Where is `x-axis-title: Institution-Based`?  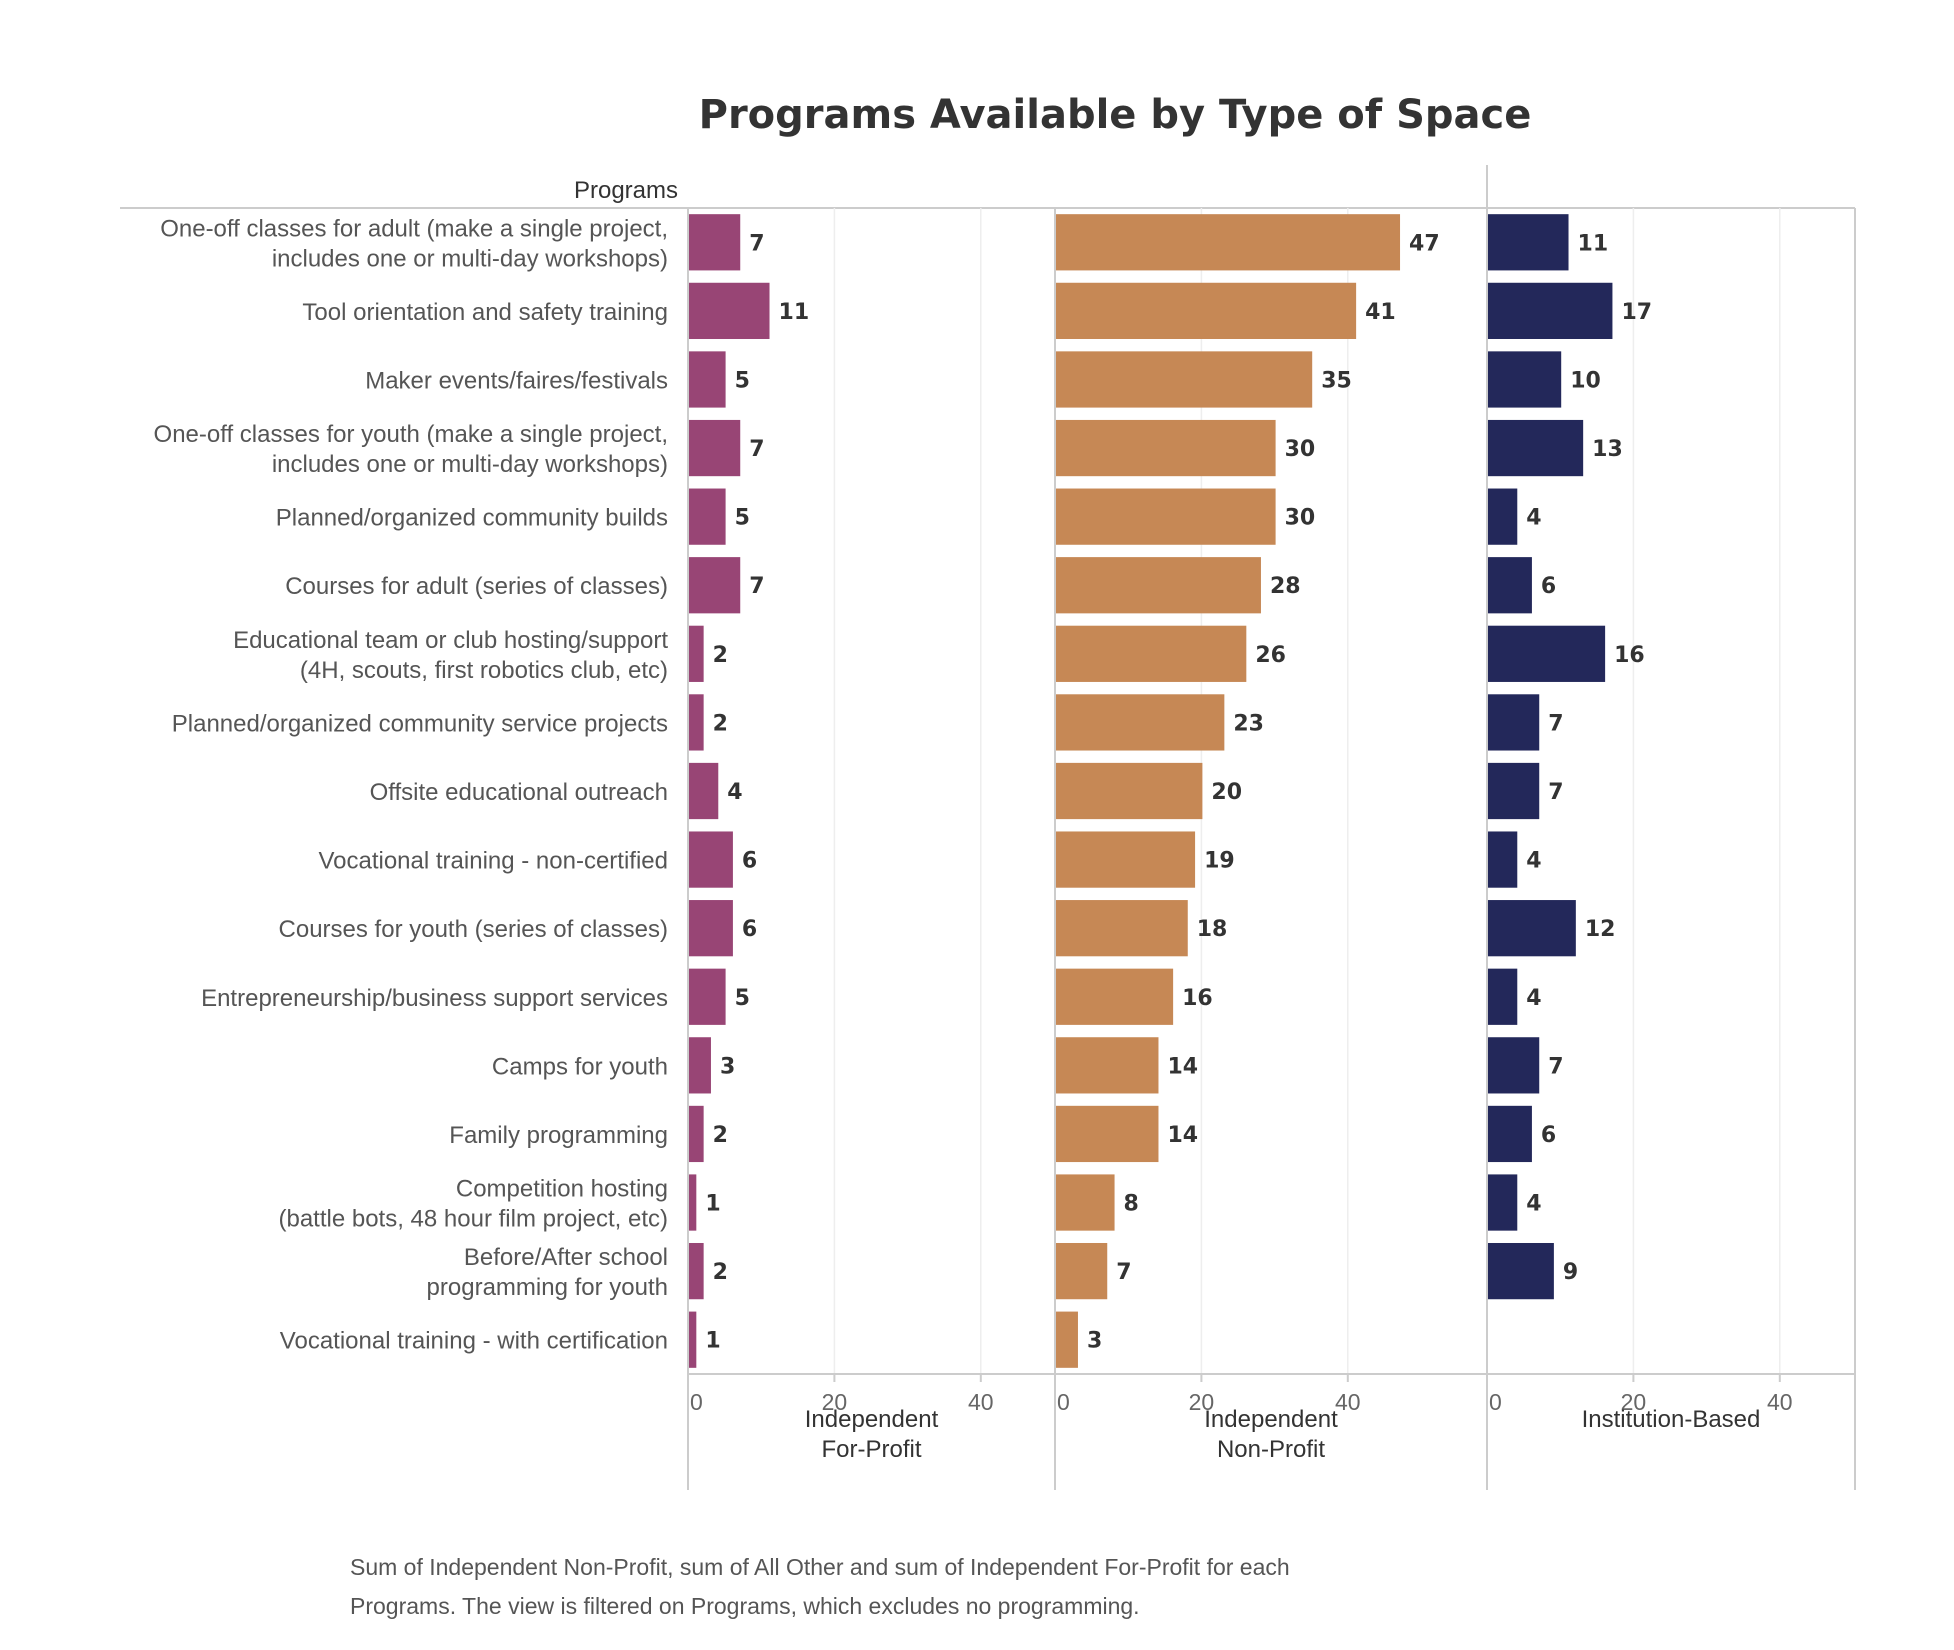
x-axis-title: Institution-Based is located at coordinates (1671, 1419).